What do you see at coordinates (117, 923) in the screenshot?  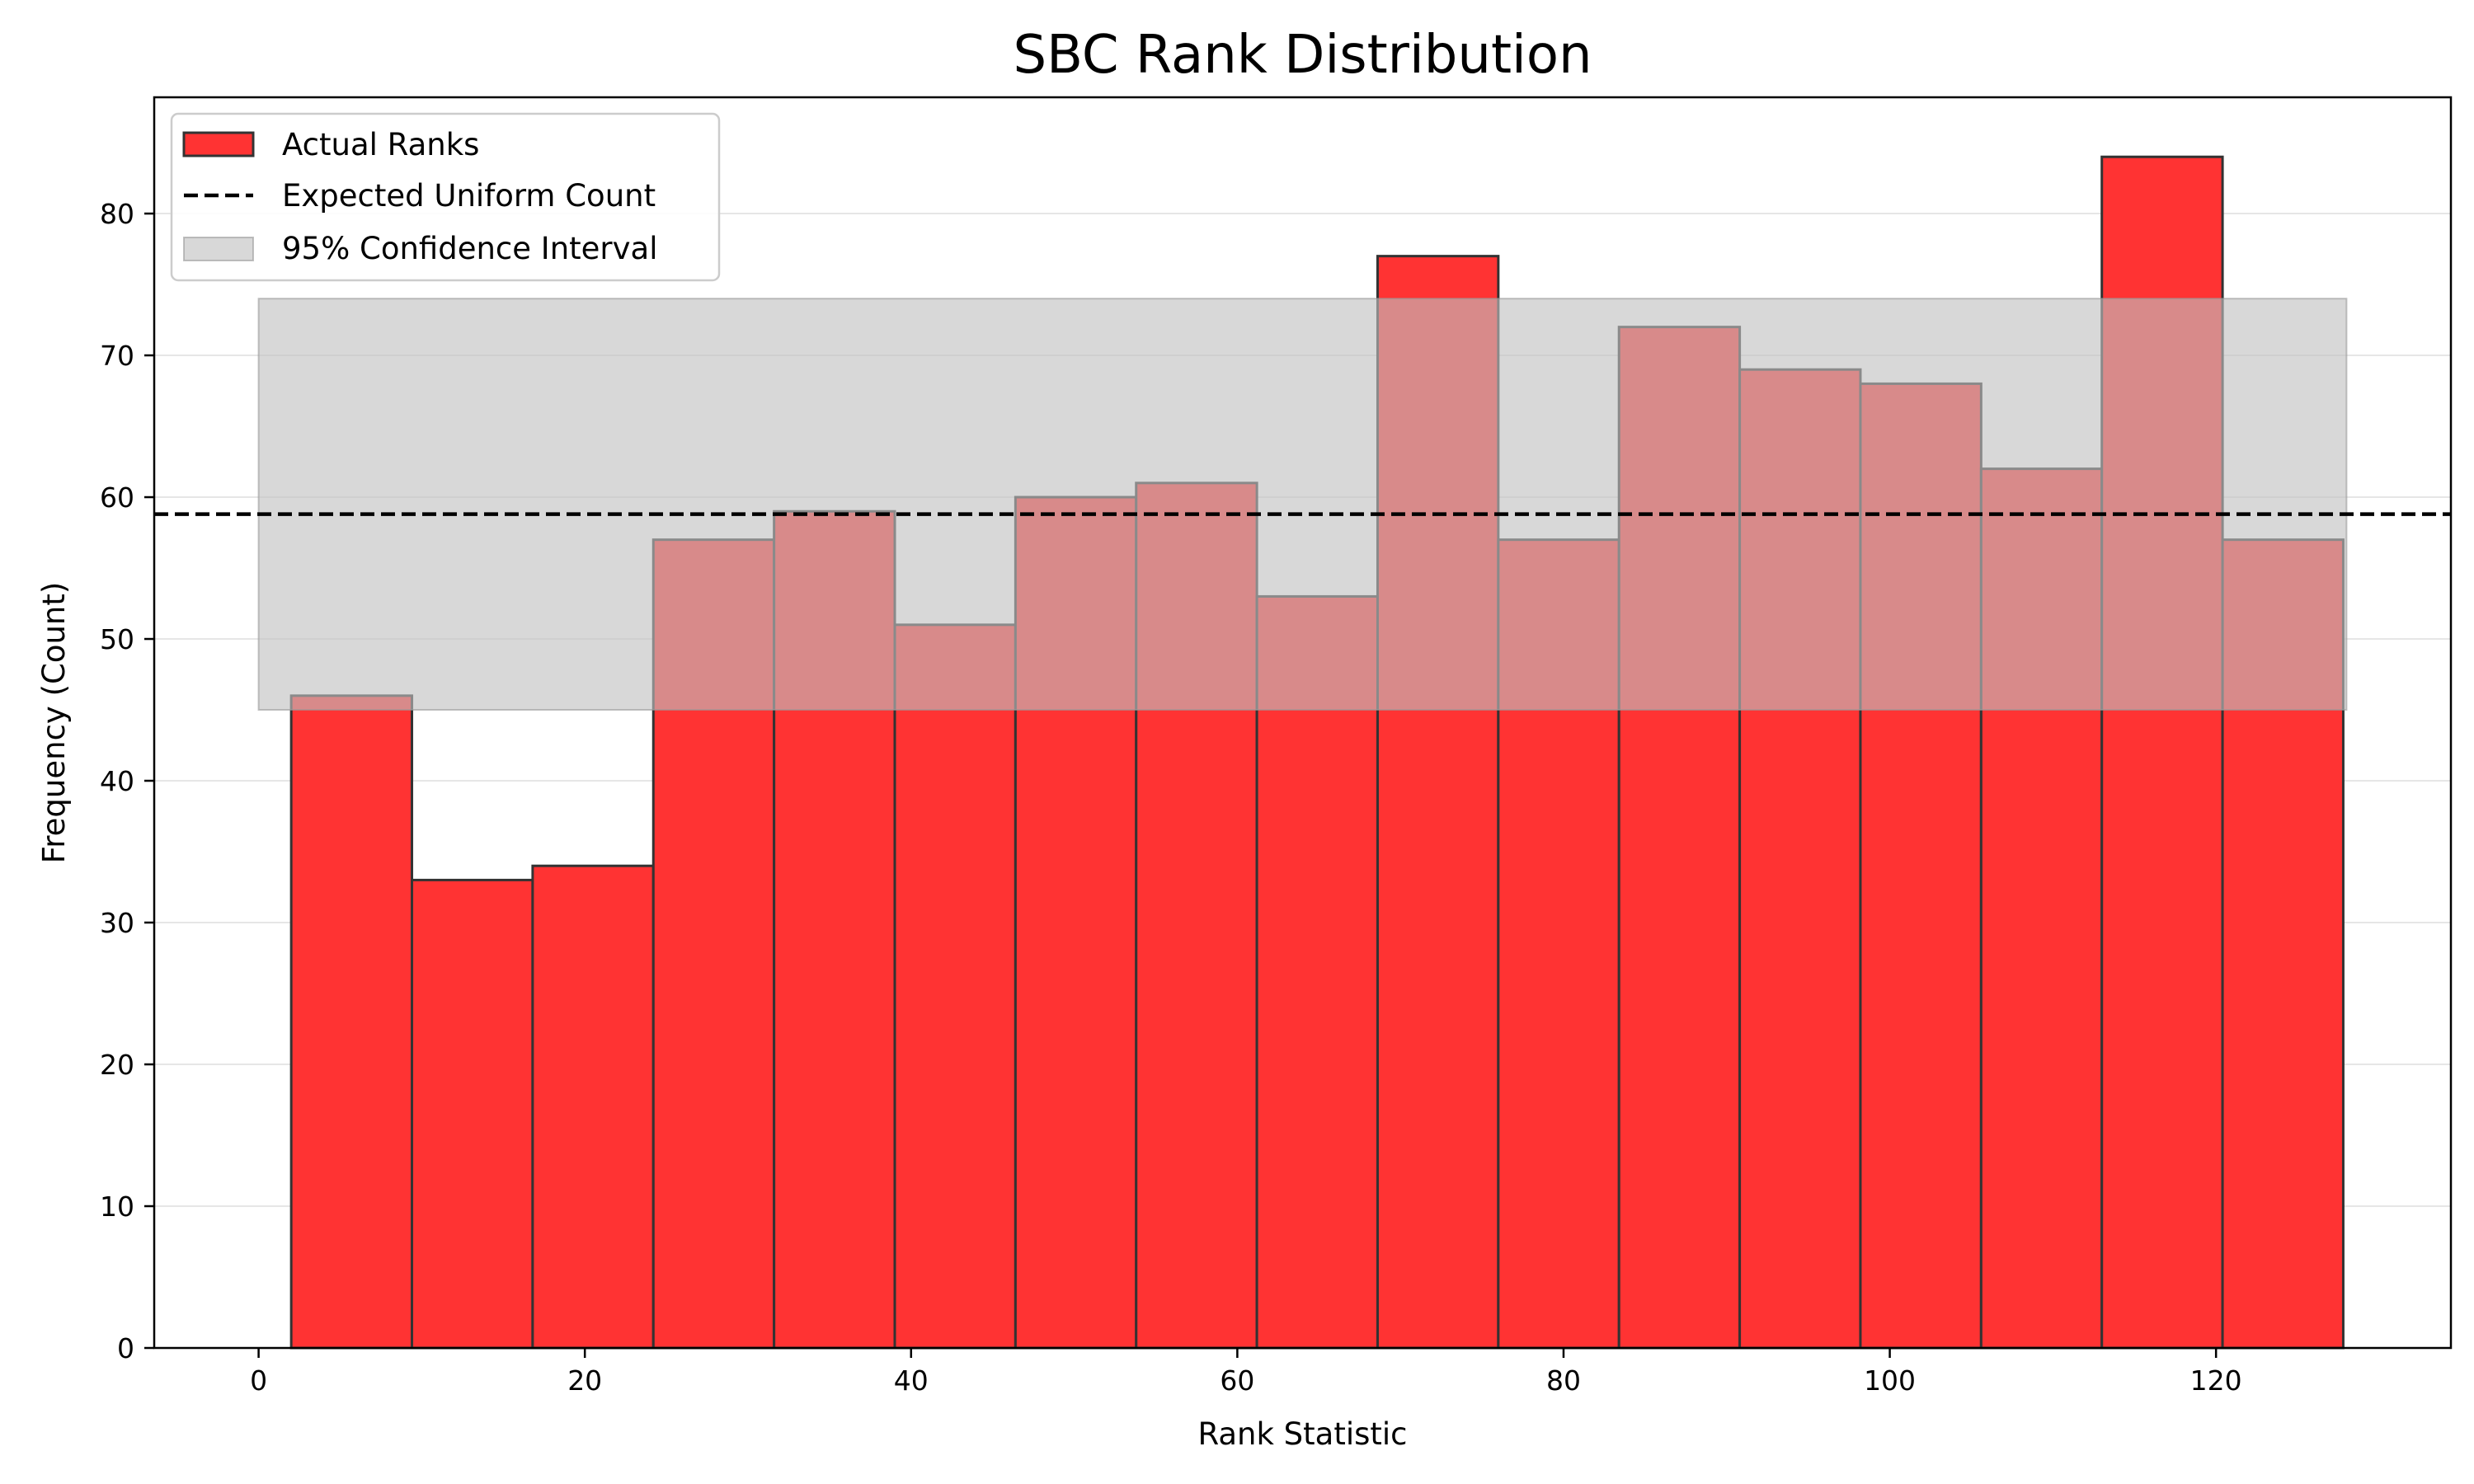 I see `y-tick-label: 30` at bounding box center [117, 923].